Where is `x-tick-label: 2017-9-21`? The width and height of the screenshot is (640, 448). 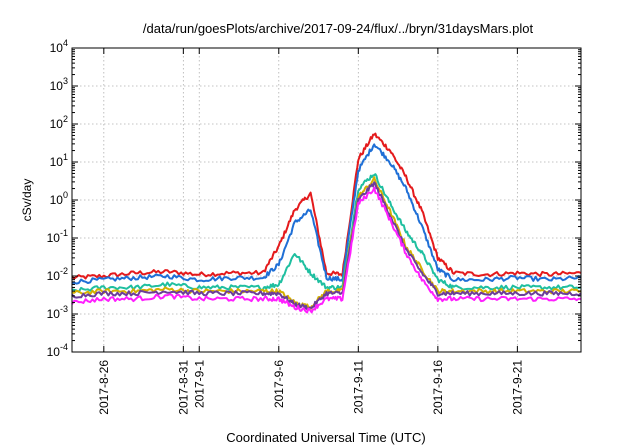 x-tick-label: 2017-9-21 is located at coordinates (517, 387).